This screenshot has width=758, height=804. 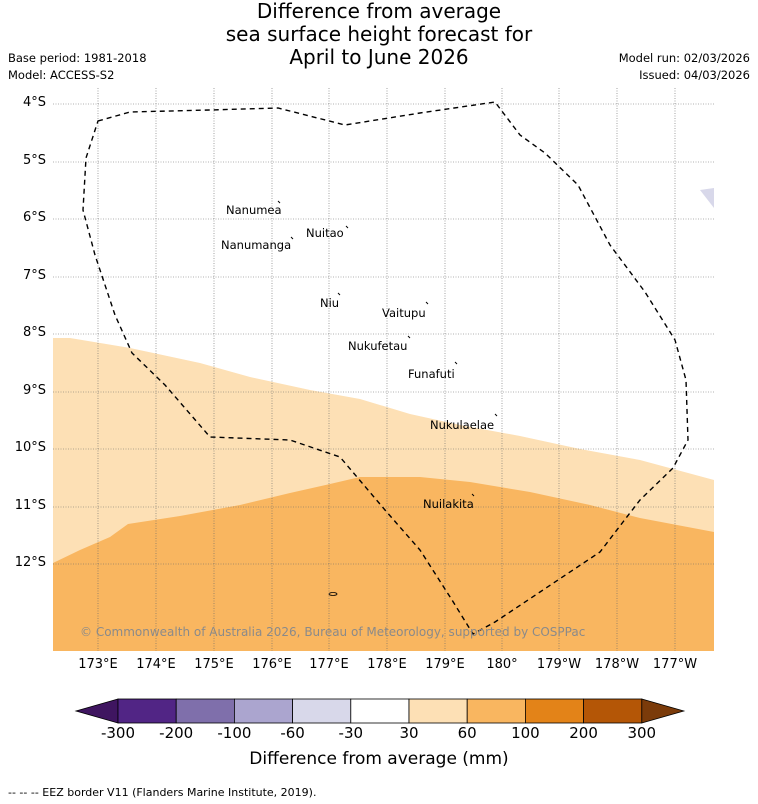 I want to click on longitude-label: 173°E, so click(x=98, y=664).